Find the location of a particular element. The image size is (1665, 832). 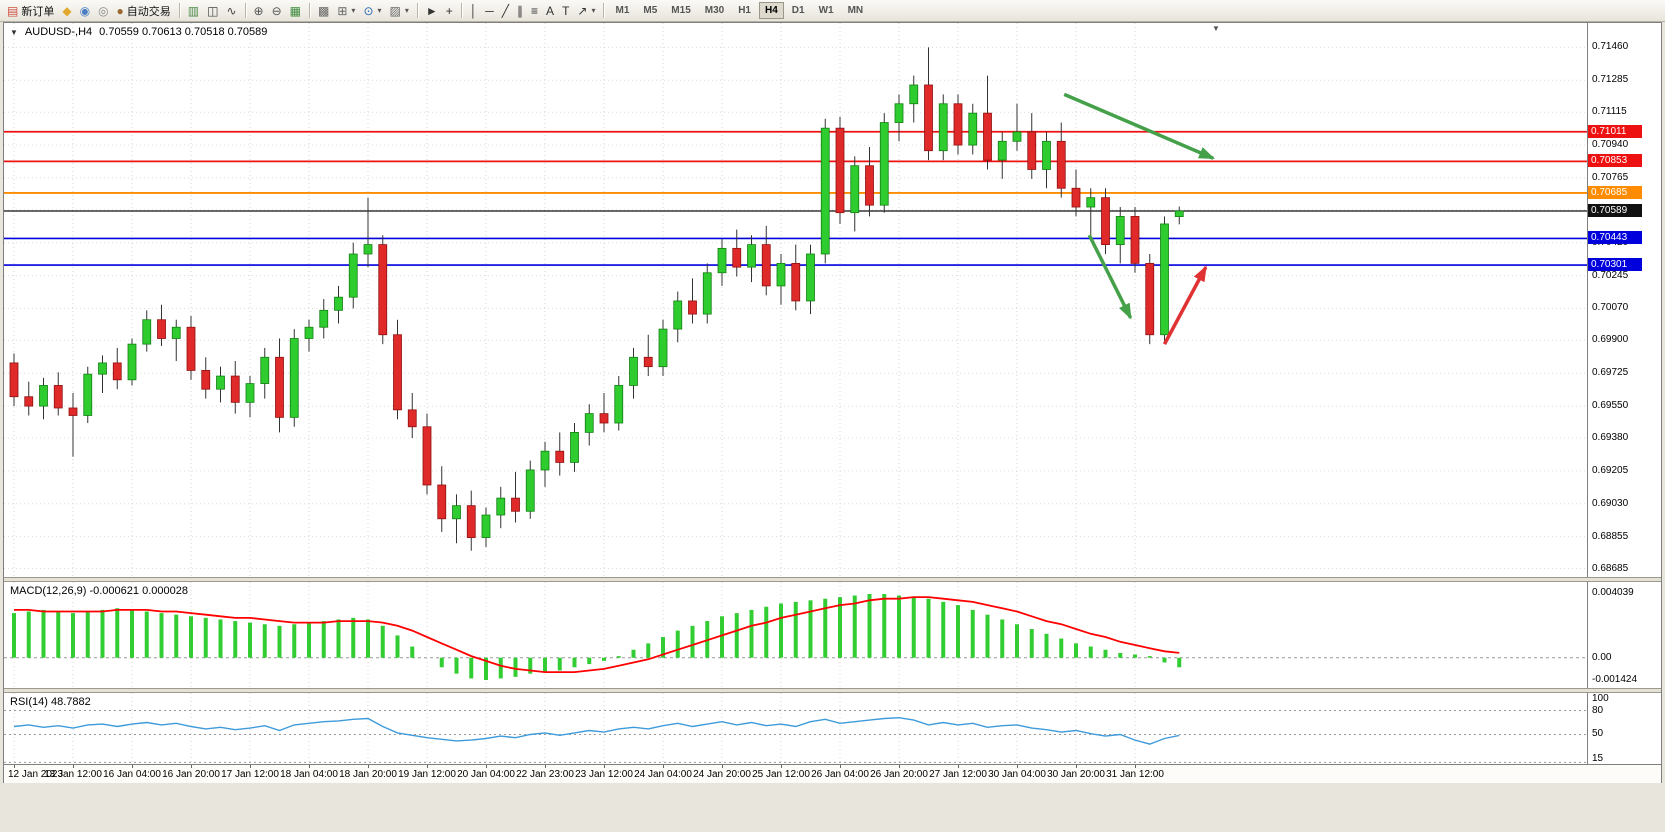

new-order-button-label: 新订单 is located at coordinates (38, 11).